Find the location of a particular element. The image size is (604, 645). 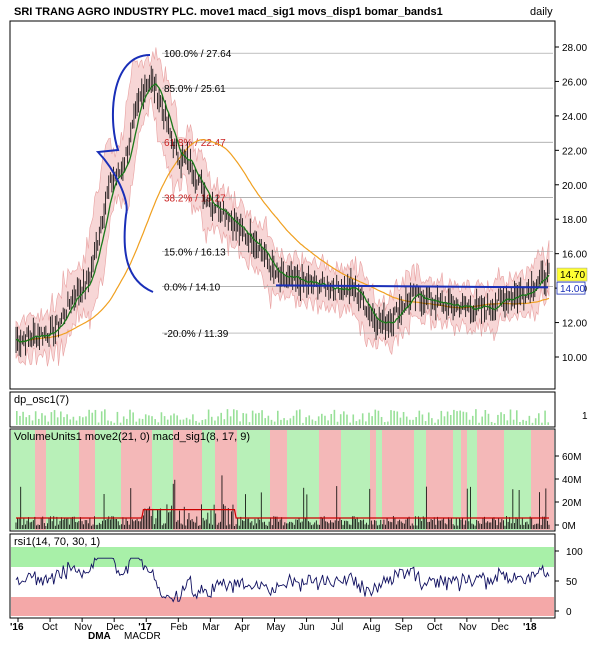

fib-label: 38.2% / 19.27 is located at coordinates (195, 198).